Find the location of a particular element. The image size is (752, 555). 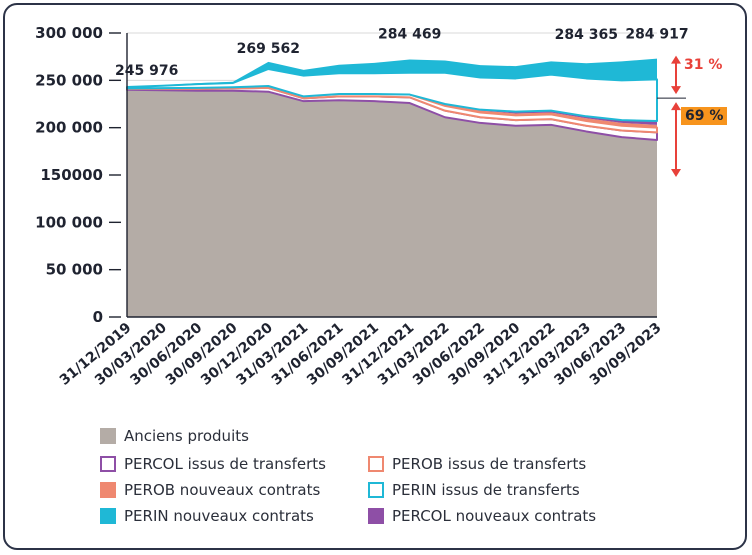

total-annotations: 245 976 269 562 284 469 284 365 284 917 is located at coordinates (402, 52).